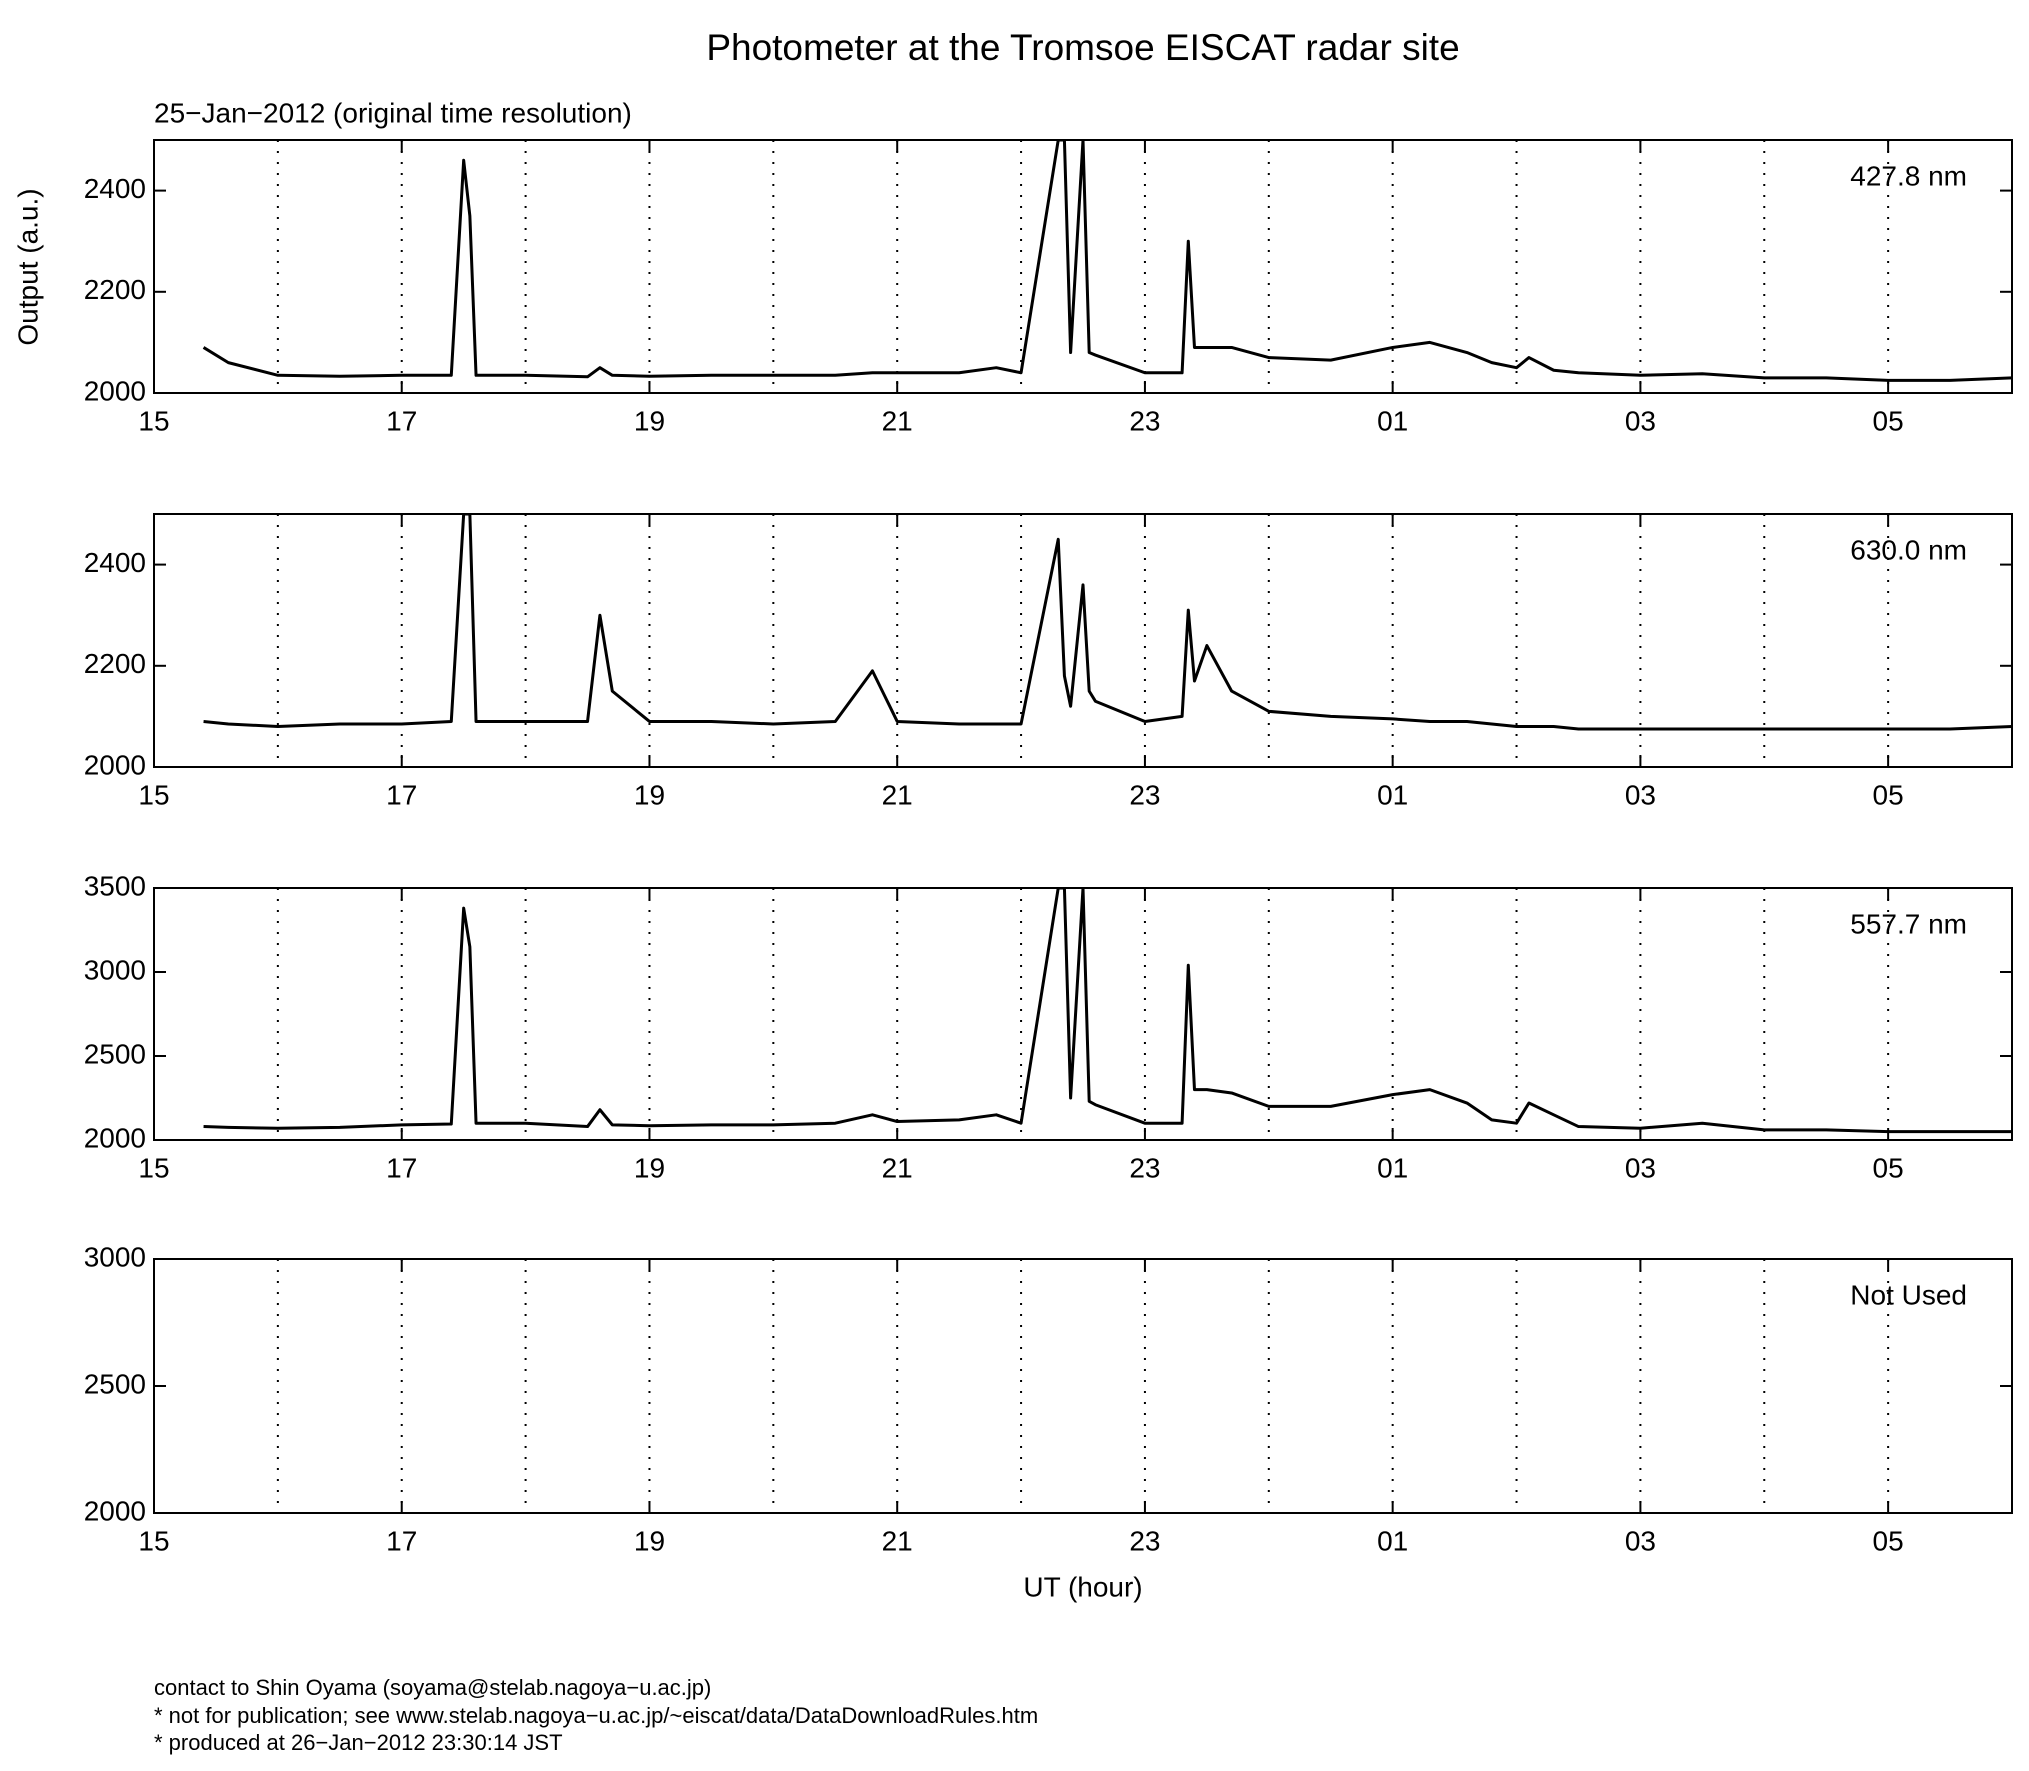 This screenshot has width=2029, height=1771. I want to click on subtitle: 25−Jan−2012 (original time resolution), so click(393, 112).